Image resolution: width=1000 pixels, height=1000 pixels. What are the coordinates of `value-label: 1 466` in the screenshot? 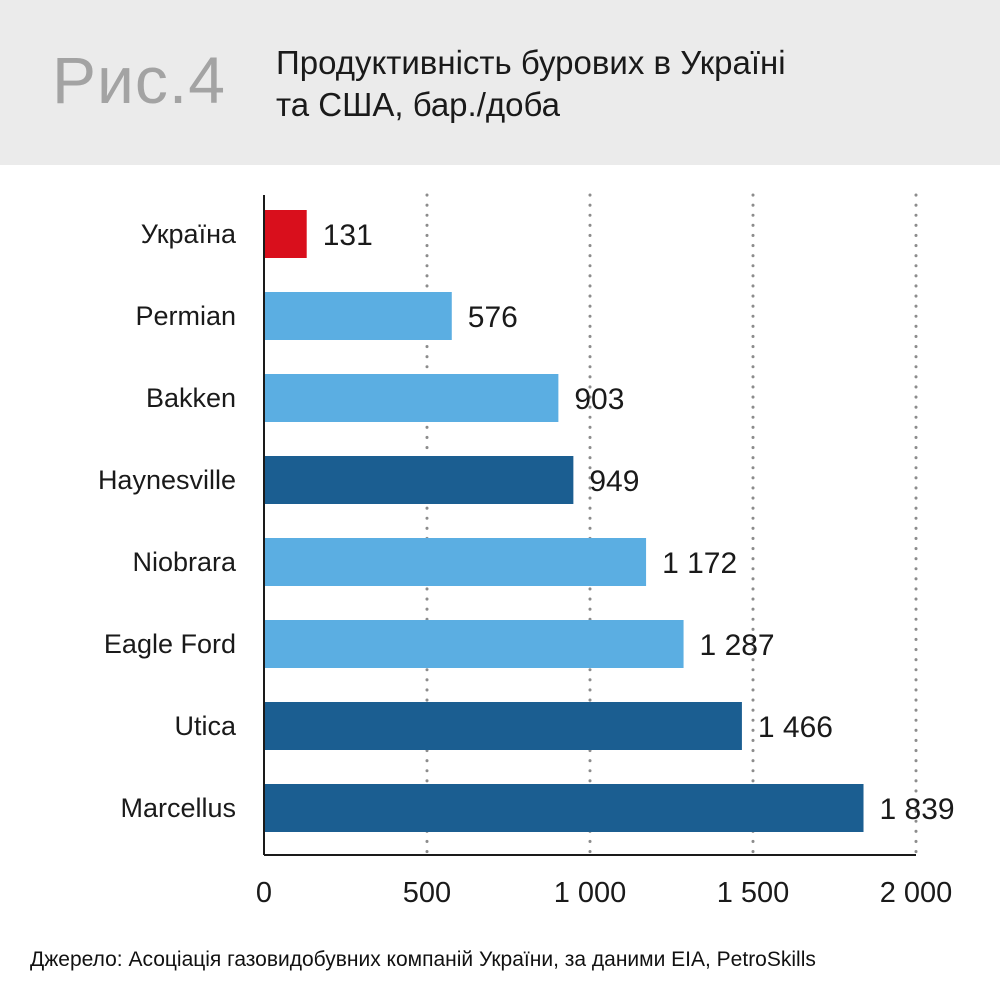 It's located at (795, 727).